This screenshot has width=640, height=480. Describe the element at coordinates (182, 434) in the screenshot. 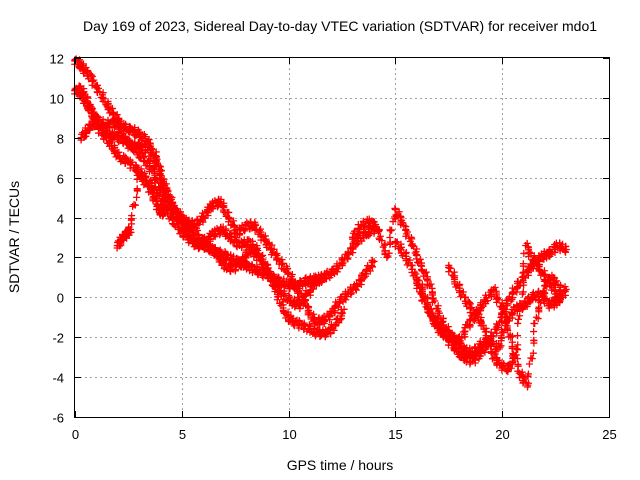

I see `x-tick-label: 5` at that location.